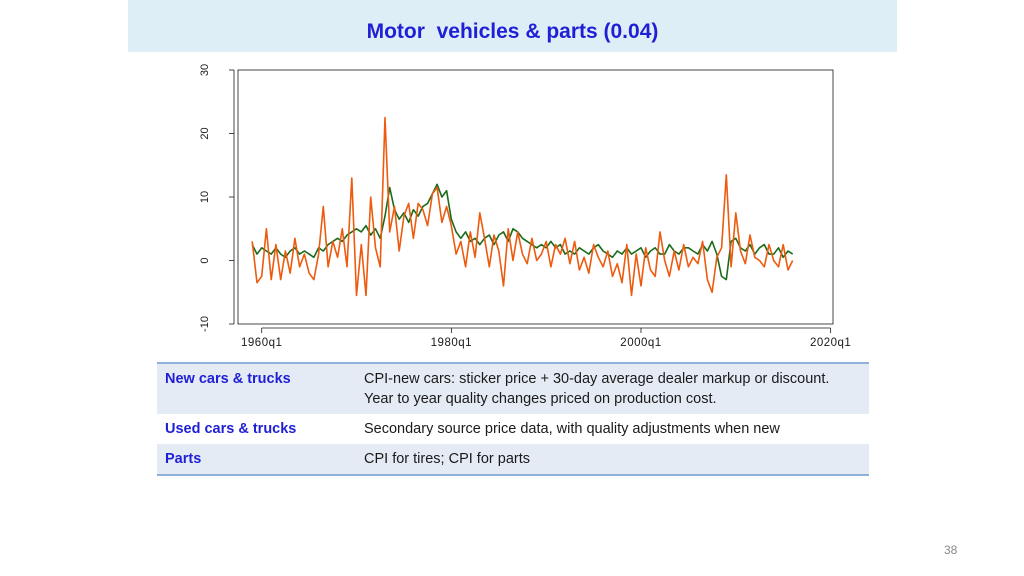 This screenshot has height=576, width=1024. Describe the element at coordinates (205, 260) in the screenshot. I see `y-tick-label: 0` at that location.